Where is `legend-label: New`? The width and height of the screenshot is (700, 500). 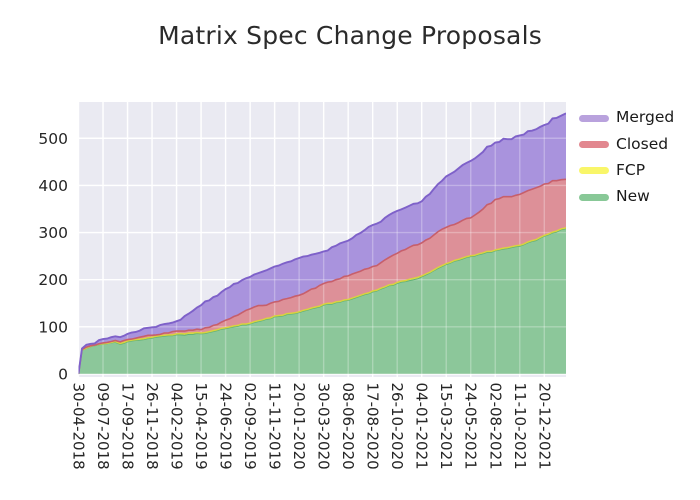 legend-label: New is located at coordinates (633, 196).